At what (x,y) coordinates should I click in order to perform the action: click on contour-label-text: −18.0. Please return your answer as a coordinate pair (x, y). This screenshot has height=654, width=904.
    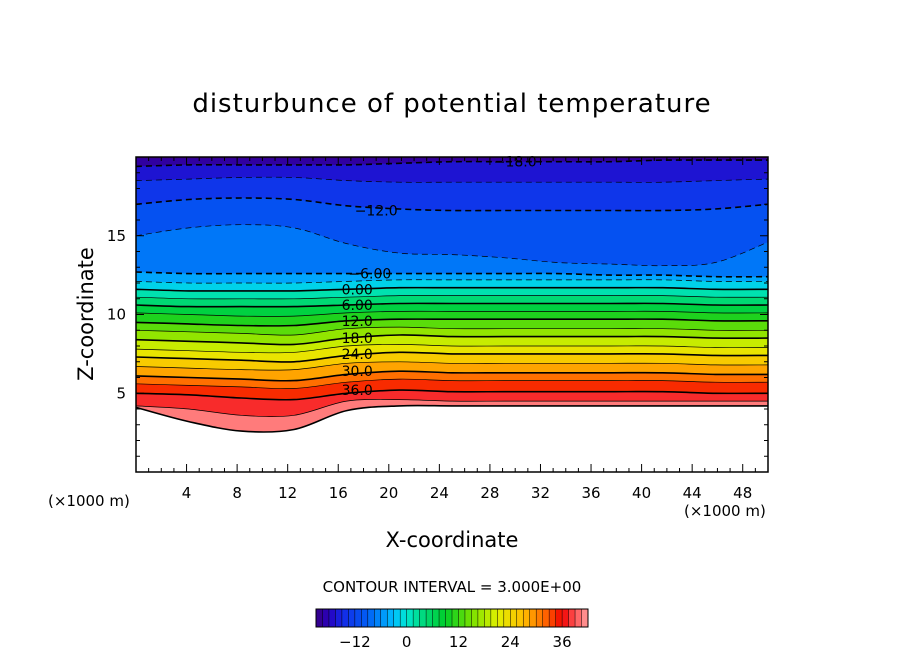
    Looking at the image, I should click on (515, 163).